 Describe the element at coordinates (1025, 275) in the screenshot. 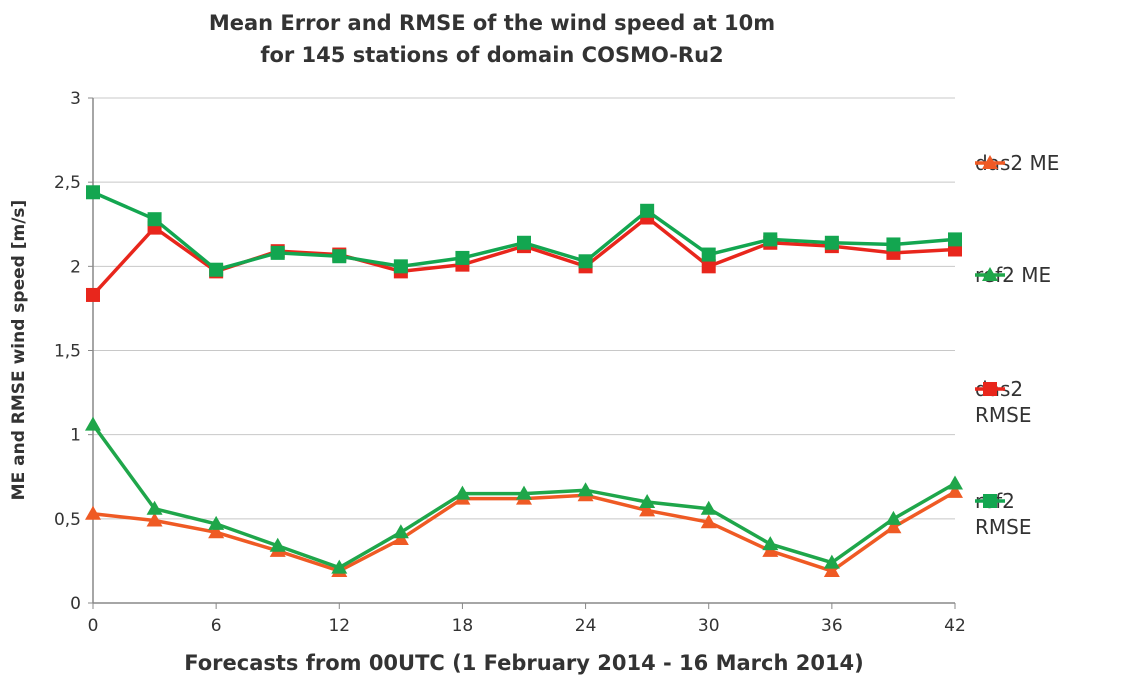

I see `legend-item: ref2 ME` at that location.